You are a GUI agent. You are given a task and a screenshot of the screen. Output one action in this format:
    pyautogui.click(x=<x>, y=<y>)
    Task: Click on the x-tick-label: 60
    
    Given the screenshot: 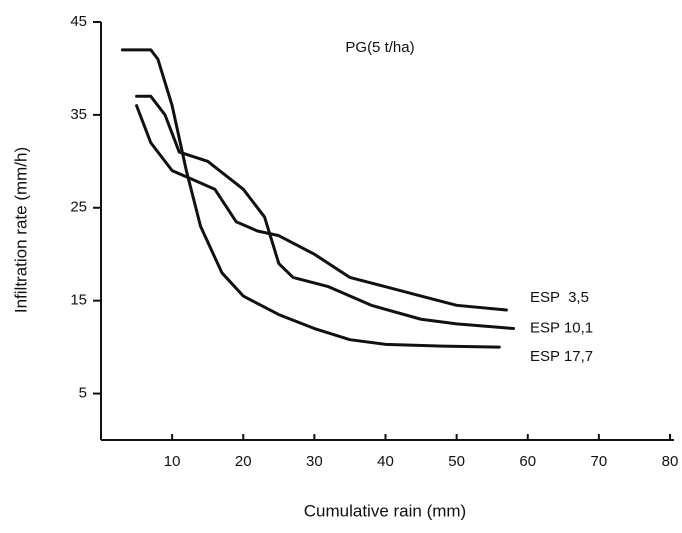 What is the action you would take?
    pyautogui.click(x=527, y=461)
    